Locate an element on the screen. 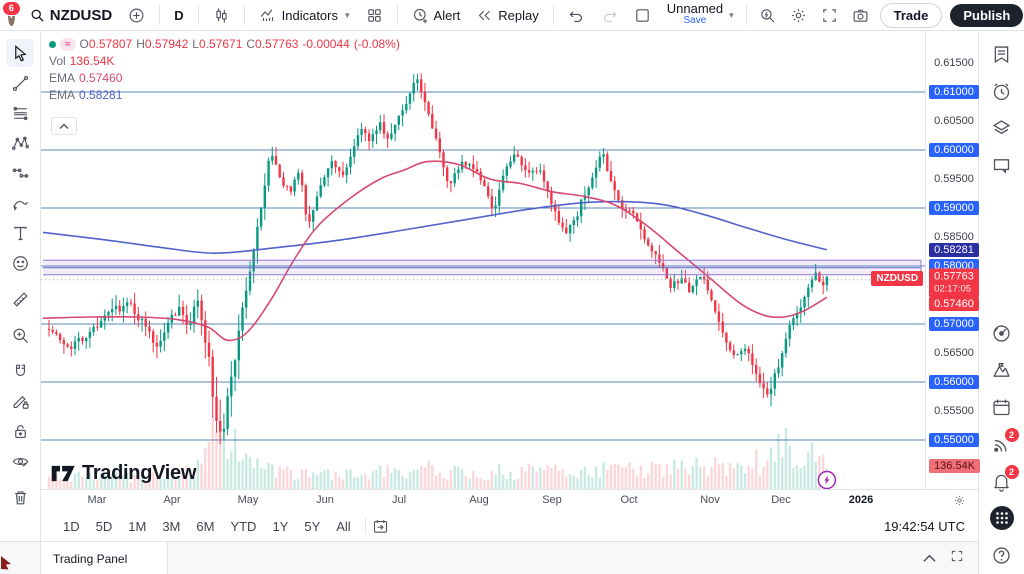 The width and height of the screenshot is (1024, 574). legend-ema-fast-row: EMA 0.57460 is located at coordinates (86, 78).